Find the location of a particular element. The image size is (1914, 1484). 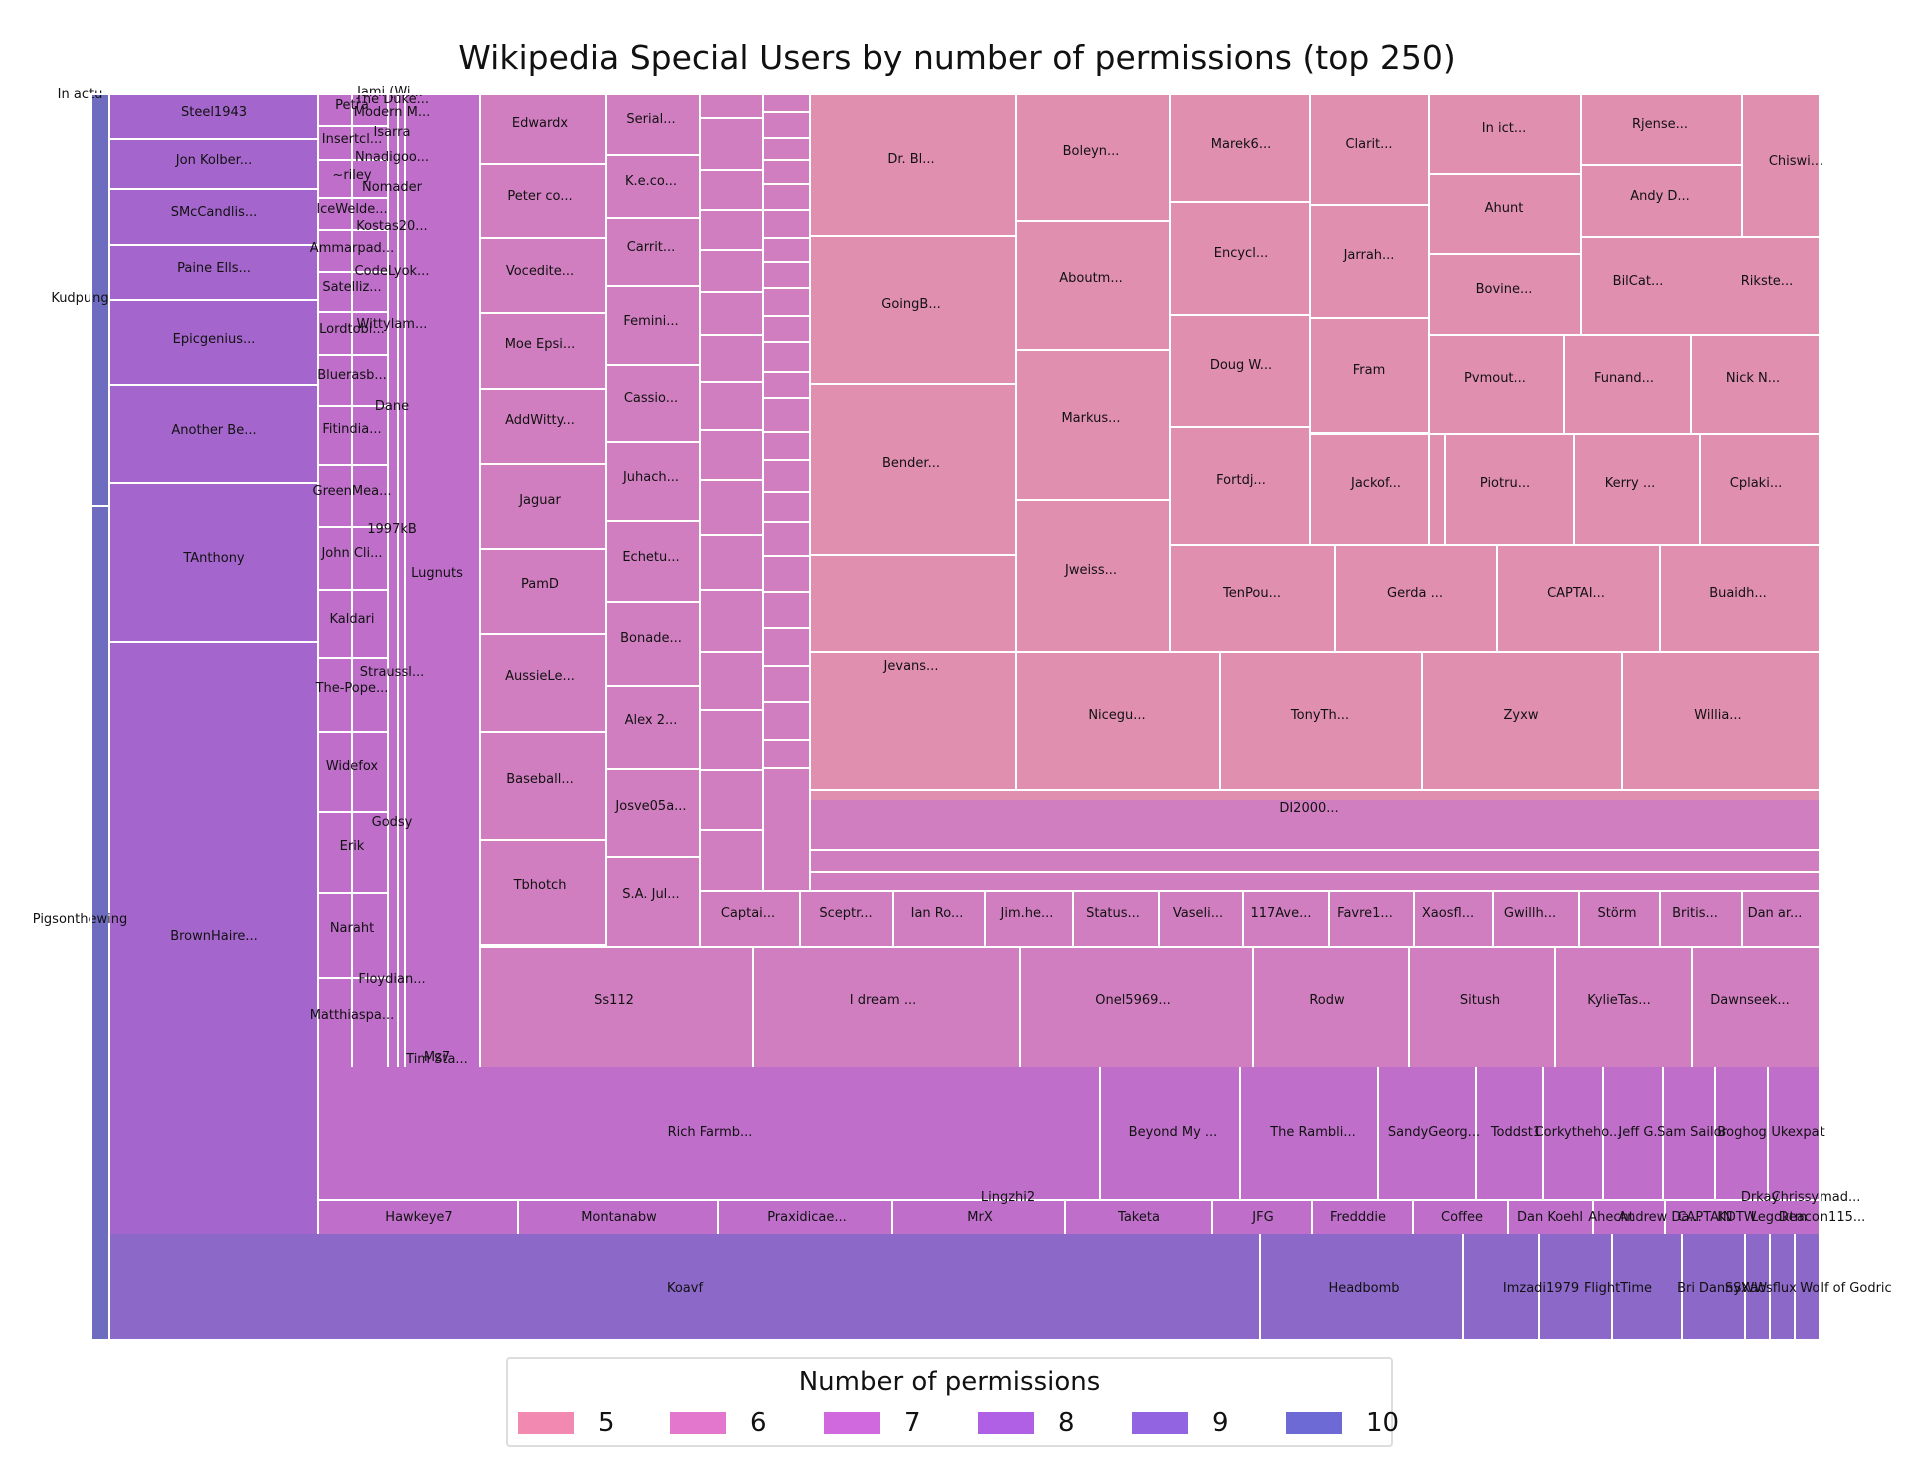

legend-label: 8 is located at coordinates (1066, 1423).